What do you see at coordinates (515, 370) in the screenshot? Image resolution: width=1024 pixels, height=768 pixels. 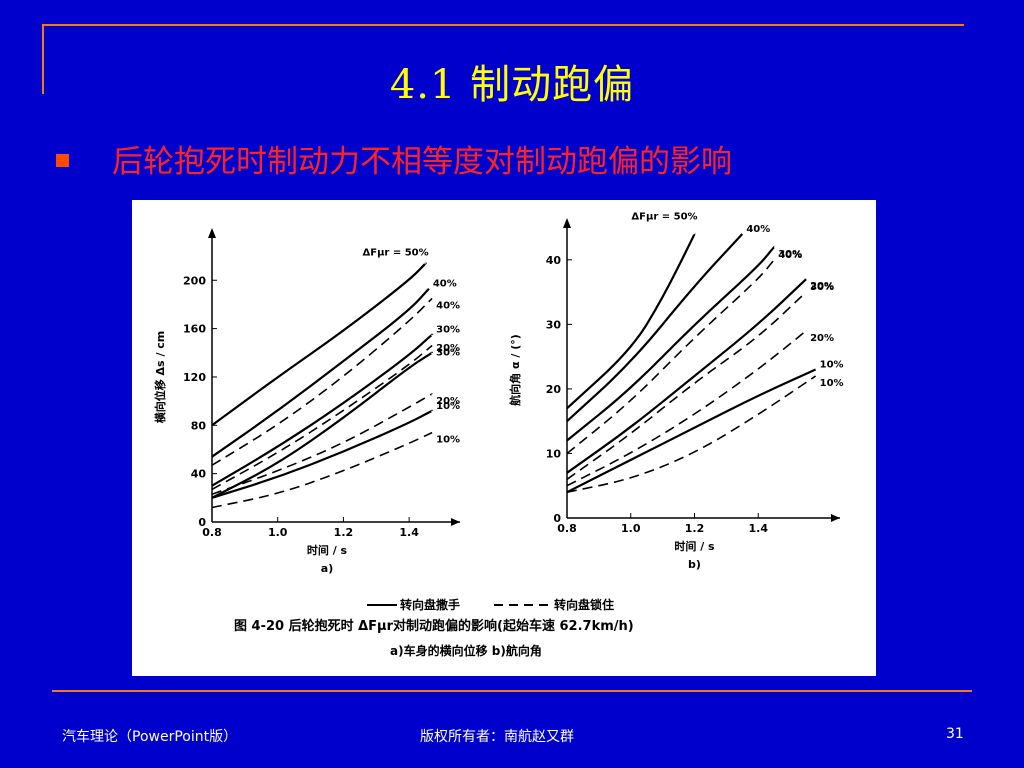 I see `y-axis-label: 航向角 α / (°)` at bounding box center [515, 370].